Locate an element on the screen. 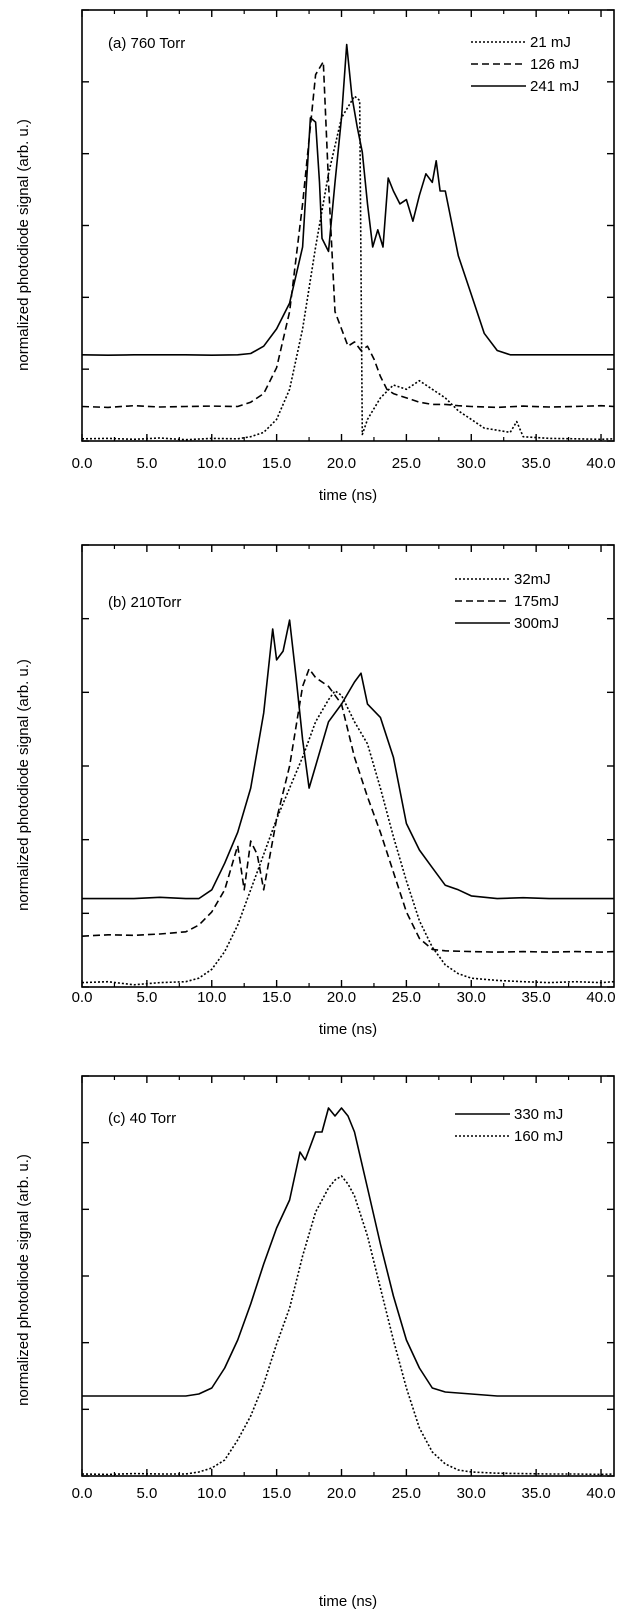 Image resolution: width=636 pixels, height=1614 pixels. legend-label: 32mJ is located at coordinates (532, 579).